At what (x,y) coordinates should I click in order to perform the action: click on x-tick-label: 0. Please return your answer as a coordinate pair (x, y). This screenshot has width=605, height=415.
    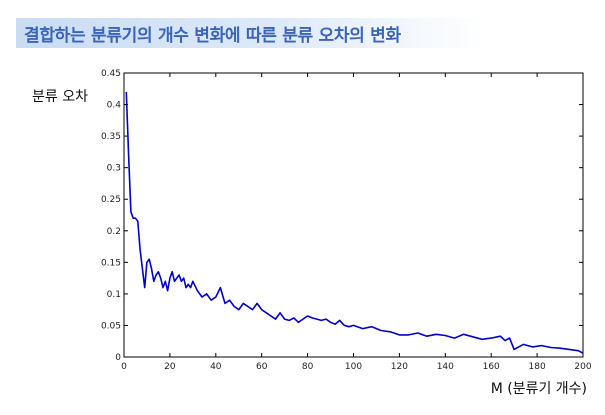
    Looking at the image, I should click on (124, 367).